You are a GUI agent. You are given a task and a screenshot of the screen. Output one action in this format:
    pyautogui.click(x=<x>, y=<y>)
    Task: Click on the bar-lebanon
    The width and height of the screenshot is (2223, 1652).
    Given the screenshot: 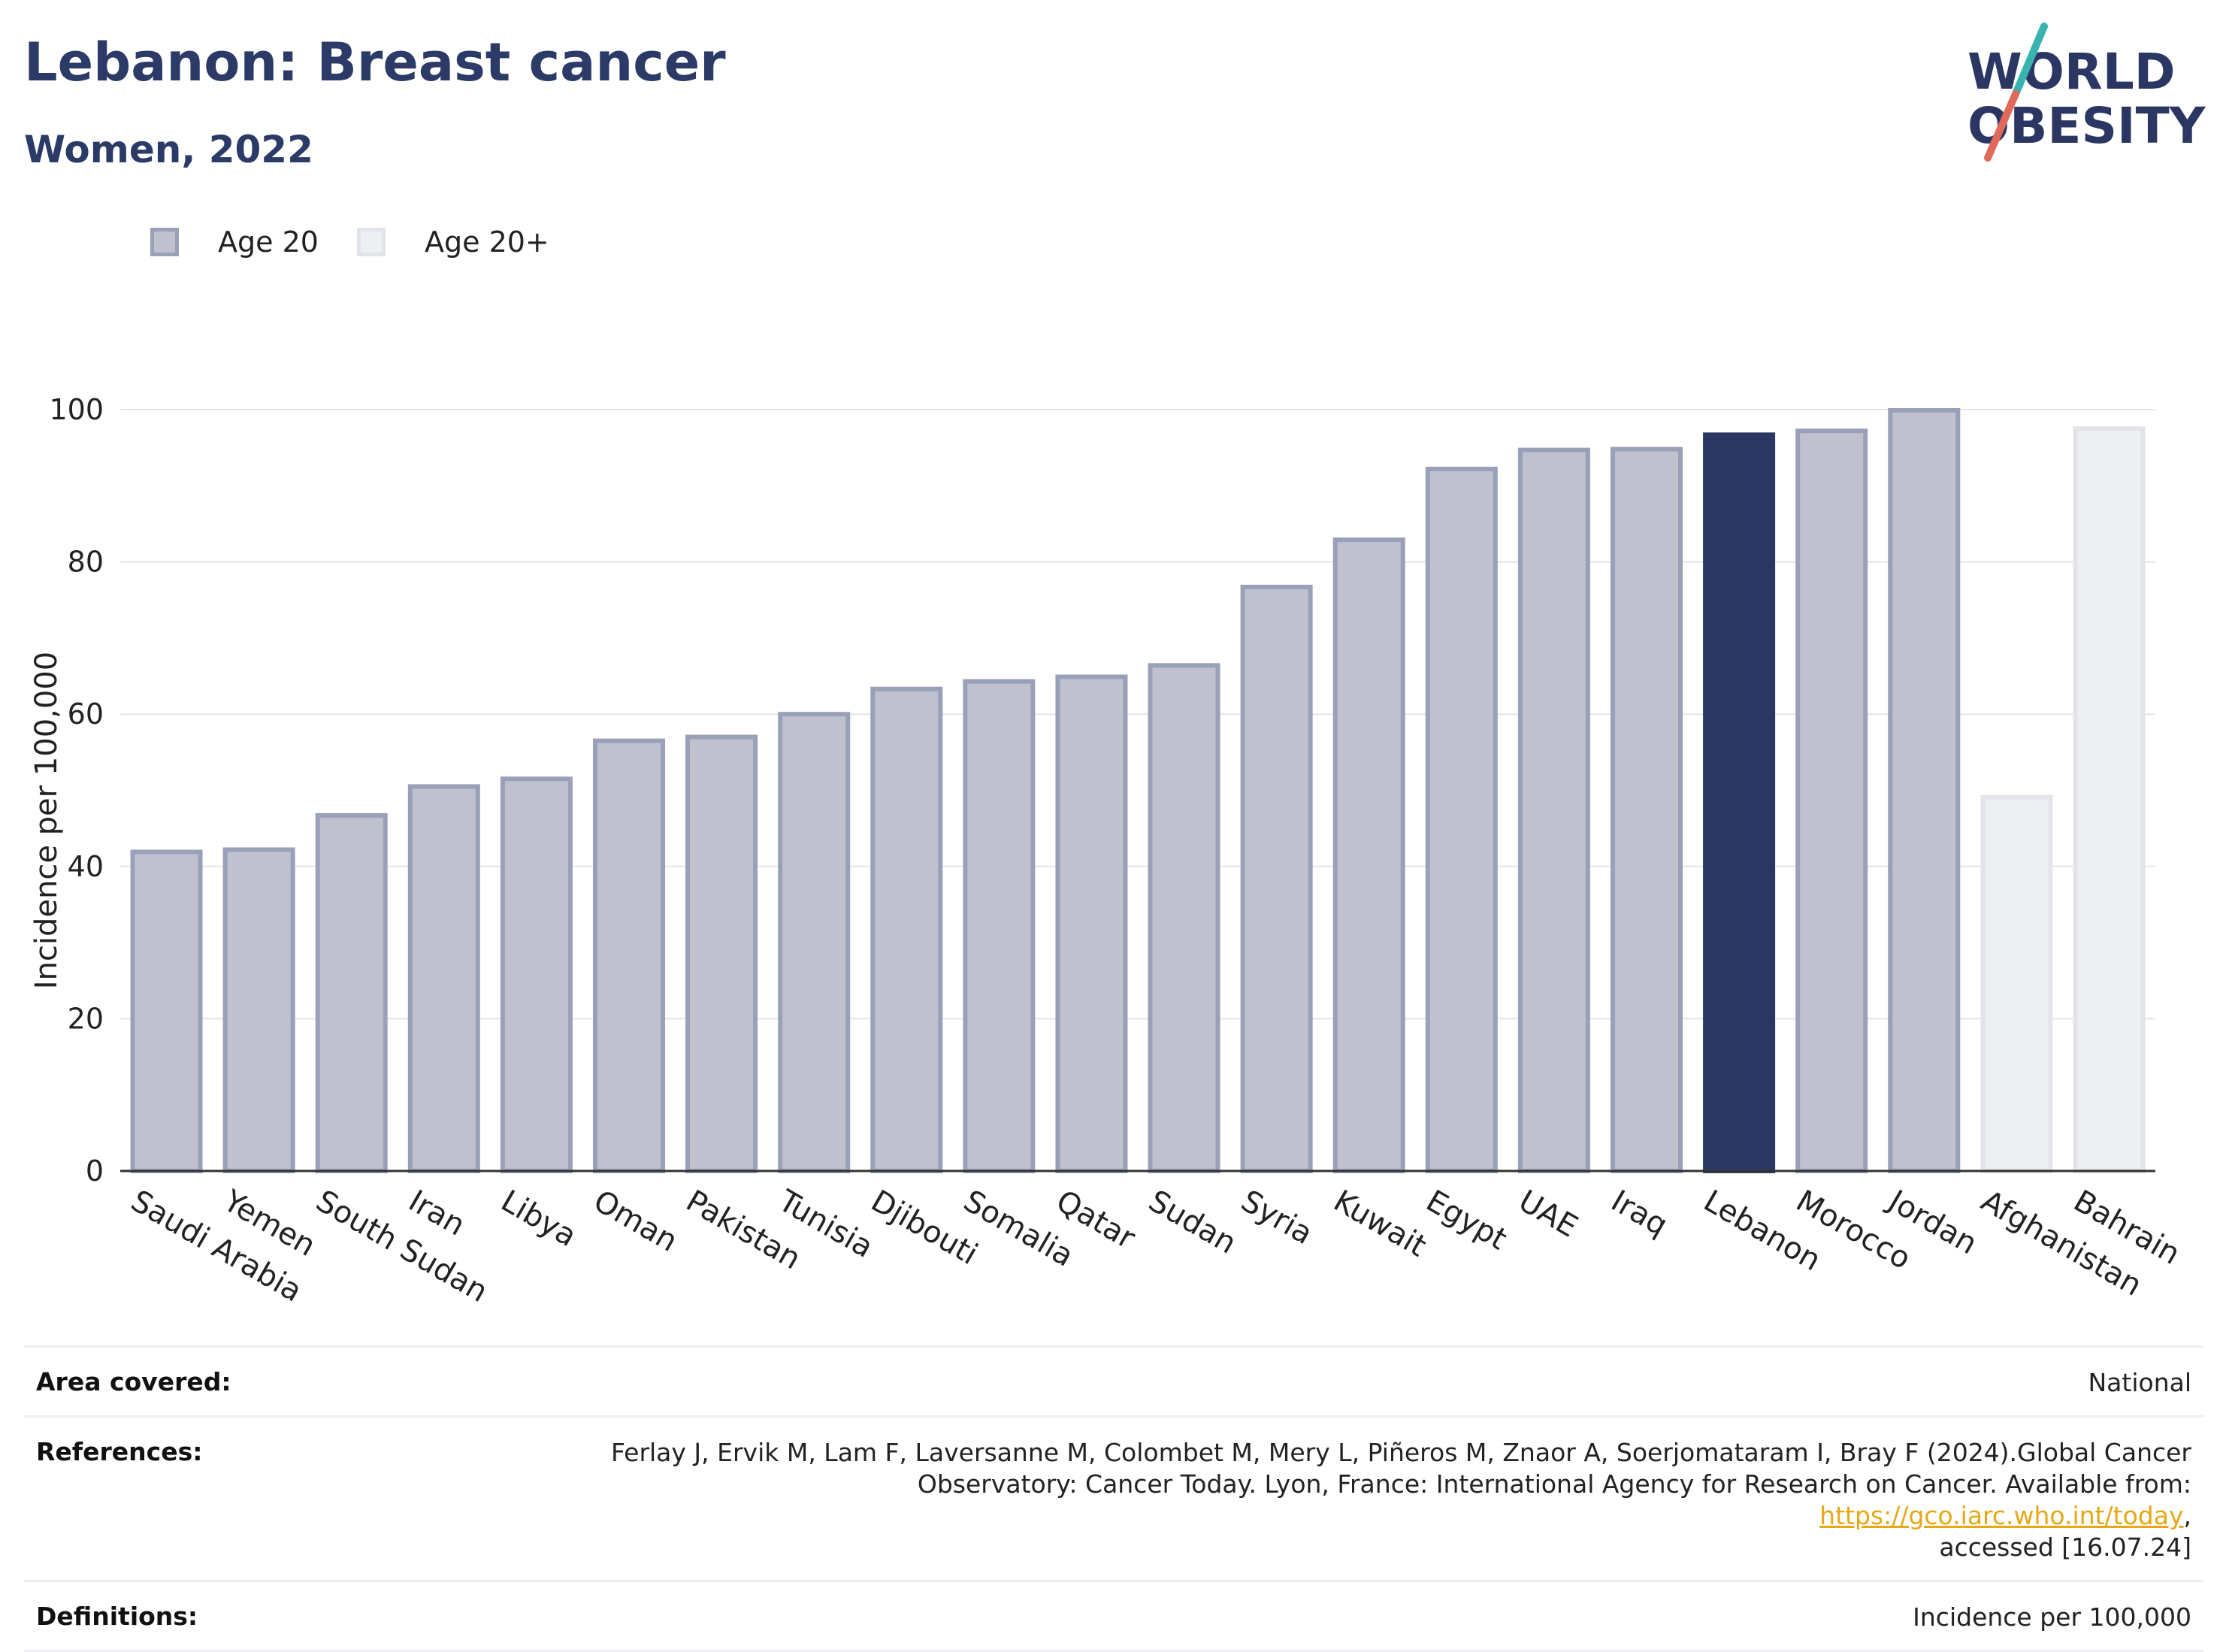 What is the action you would take?
    pyautogui.click(x=1739, y=803)
    